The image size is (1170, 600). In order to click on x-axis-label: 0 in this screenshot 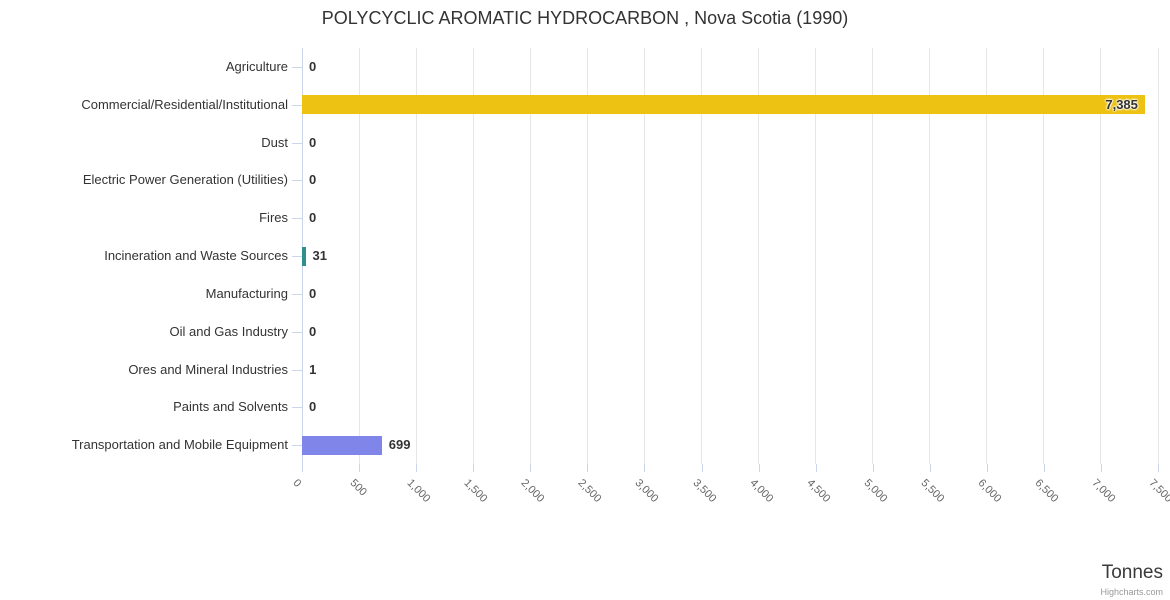, I will do `click(297, 483)`.